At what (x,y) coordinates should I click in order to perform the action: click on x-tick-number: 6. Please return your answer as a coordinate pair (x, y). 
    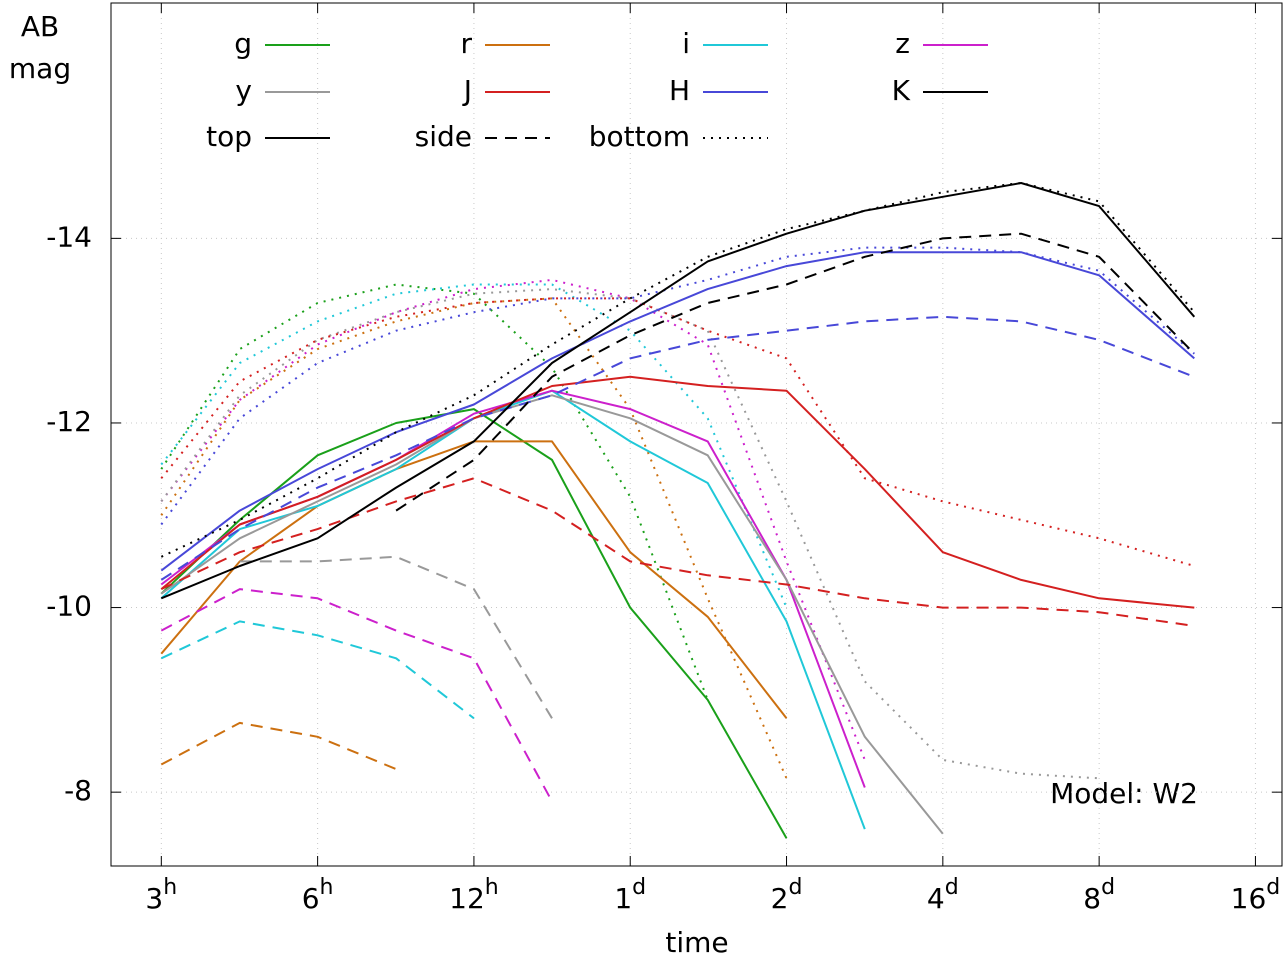
    Looking at the image, I should click on (311, 898).